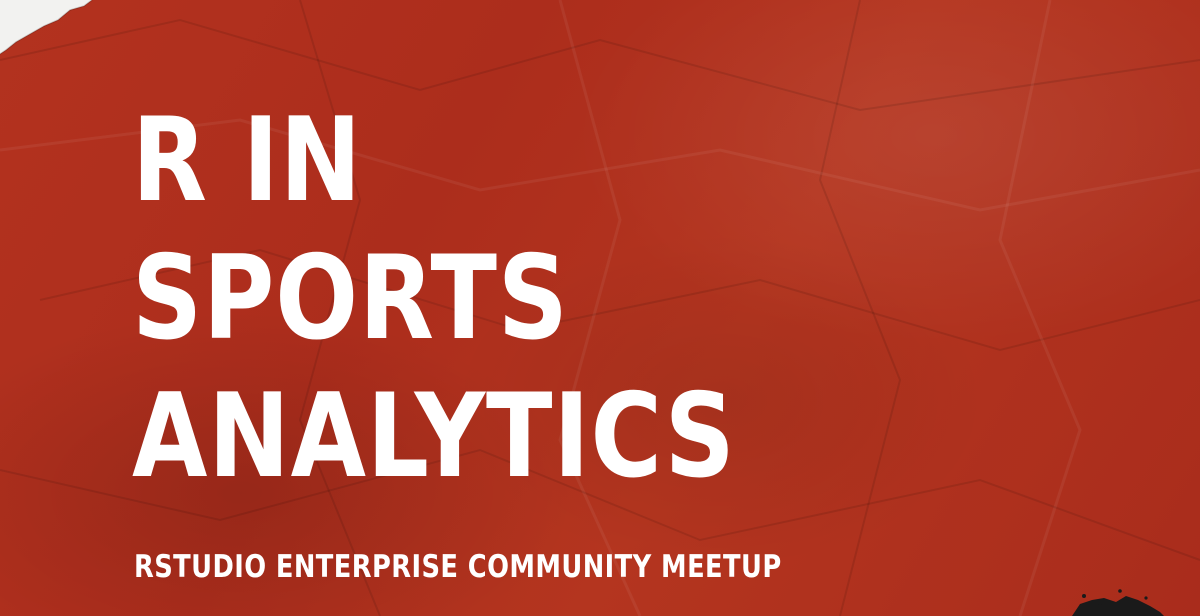  Describe the element at coordinates (46, 27) in the screenshot. I see `torn-paper-corner` at that location.